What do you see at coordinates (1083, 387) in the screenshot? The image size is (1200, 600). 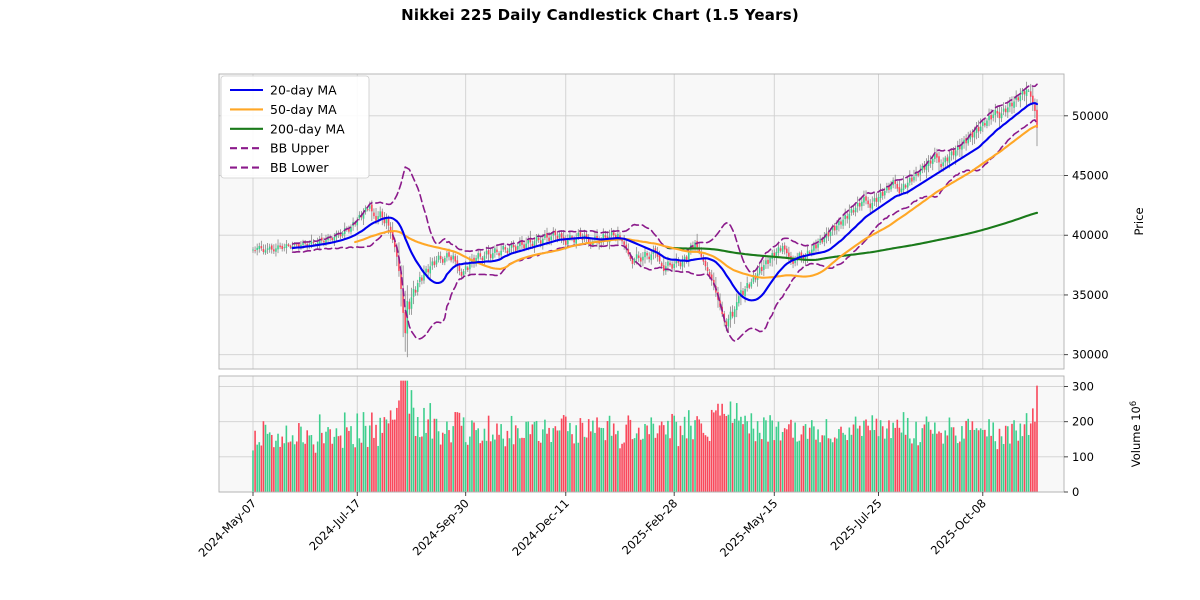 I see `volume-tick-label: 300` at bounding box center [1083, 387].